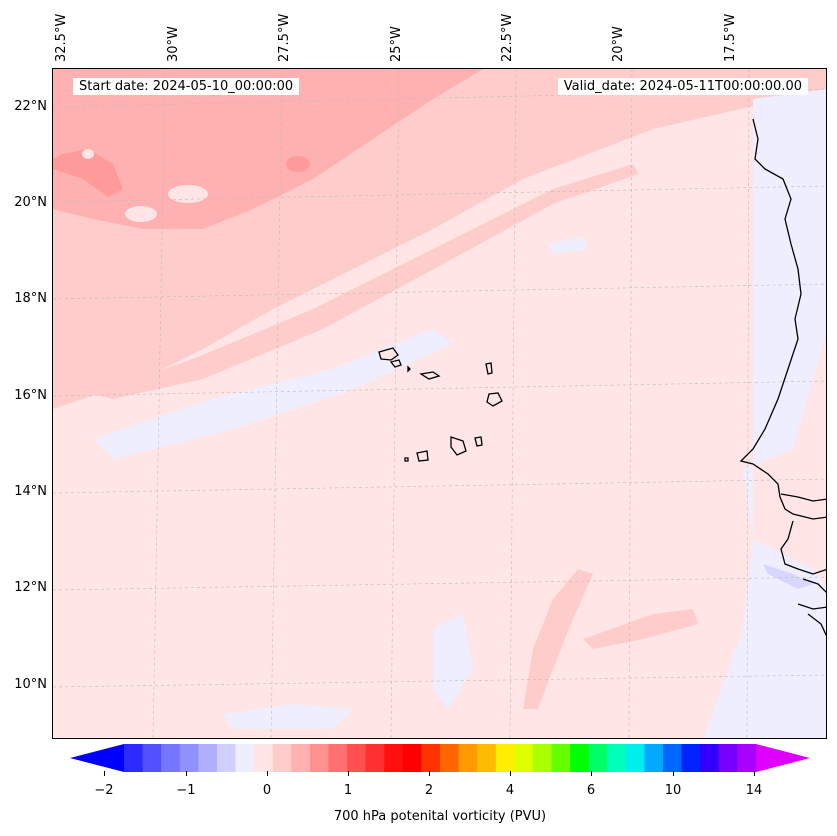  What do you see at coordinates (510, 790) in the screenshot?
I see `colorbar-tick-label: 4` at bounding box center [510, 790].